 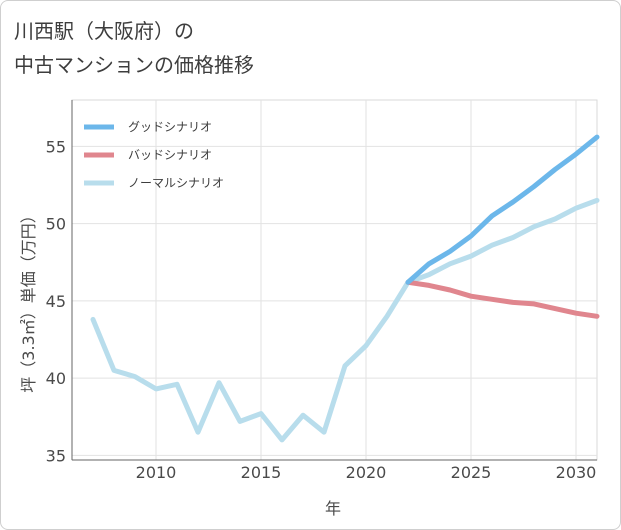 I want to click on y-axis-label: 坪（3.3㎡）単価（万円）, so click(x=28, y=299).